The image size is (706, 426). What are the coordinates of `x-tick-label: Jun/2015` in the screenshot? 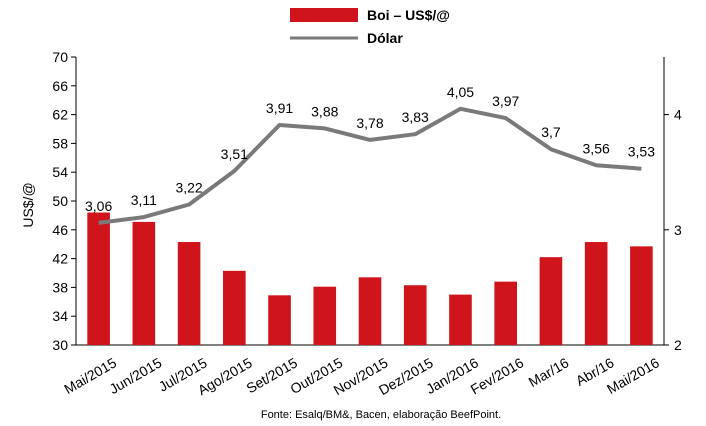 It's located at (135, 375).